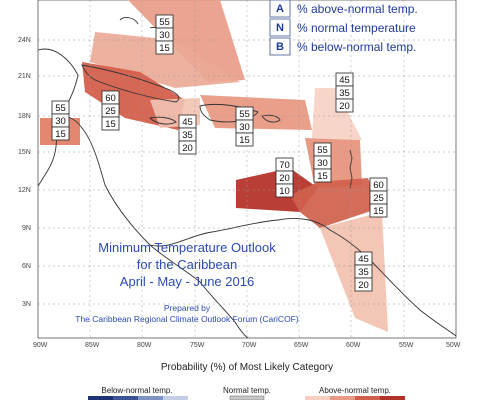  What do you see at coordinates (356, 47) in the screenshot?
I see `legend-text-below: % below-normal temp.` at bounding box center [356, 47].